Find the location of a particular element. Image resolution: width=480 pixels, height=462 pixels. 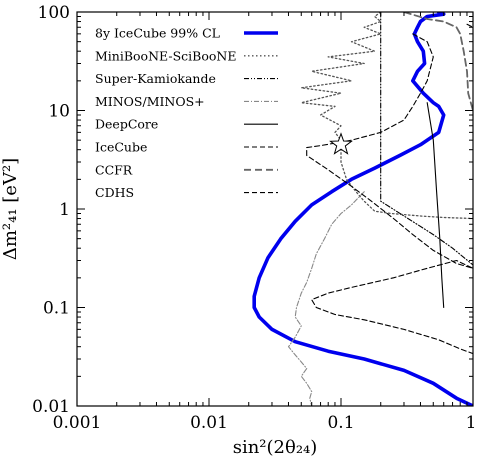

legend-label-deepcore: DeepCore is located at coordinates (126, 124).